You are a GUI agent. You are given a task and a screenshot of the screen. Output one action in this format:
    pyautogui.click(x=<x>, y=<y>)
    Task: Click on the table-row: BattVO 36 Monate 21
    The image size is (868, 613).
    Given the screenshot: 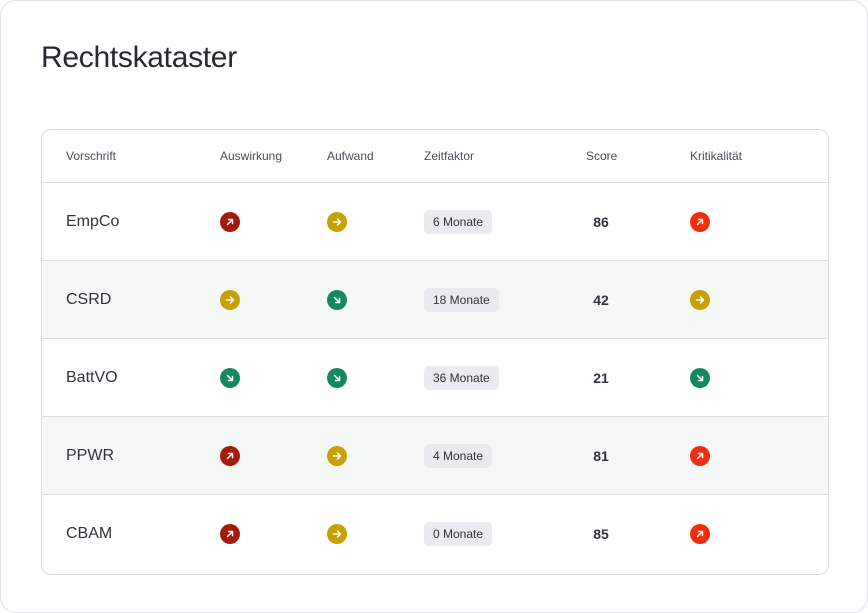 What is the action you would take?
    pyautogui.click(x=435, y=378)
    